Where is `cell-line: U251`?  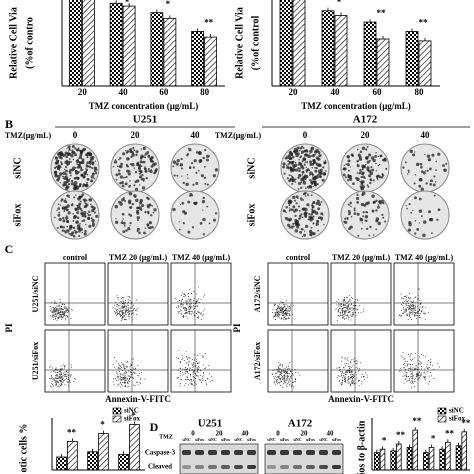 cell-line: U251 is located at coordinates (145, 120).